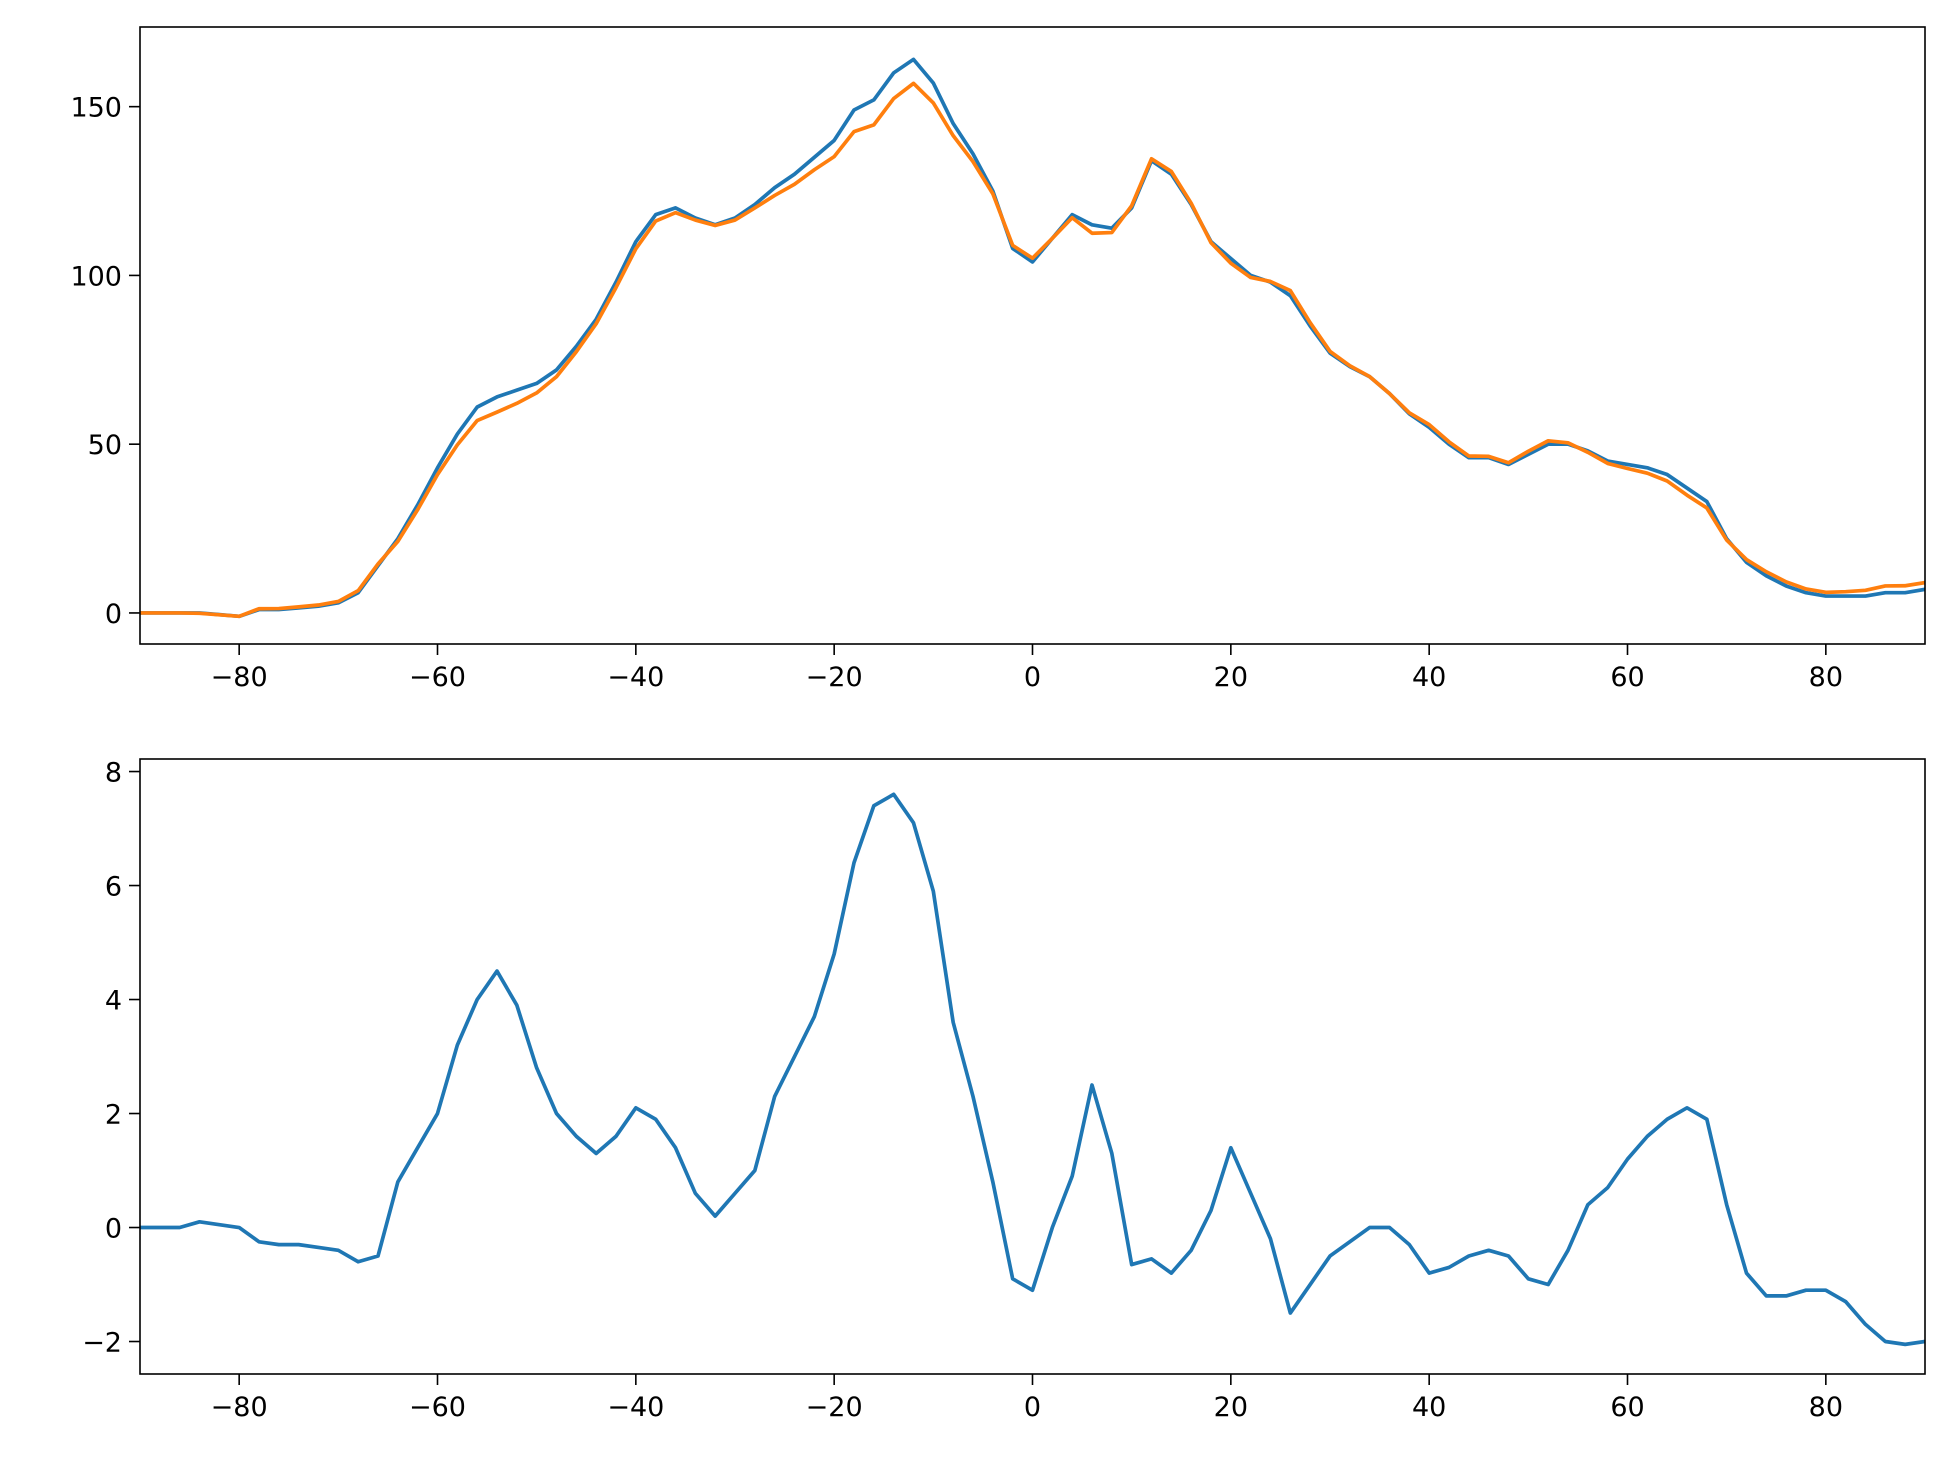  I want to click on y-tick-label: 4, so click(113, 1001).